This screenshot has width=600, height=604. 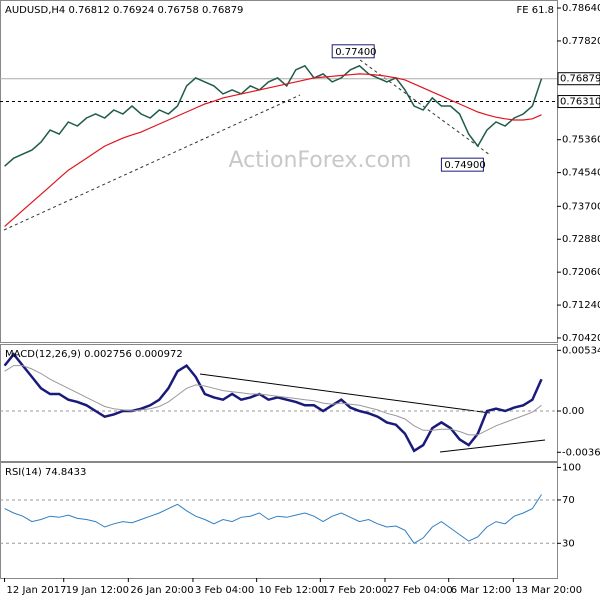 What do you see at coordinates (571, 467) in the screenshot?
I see `y-tick-label: 100` at bounding box center [571, 467].